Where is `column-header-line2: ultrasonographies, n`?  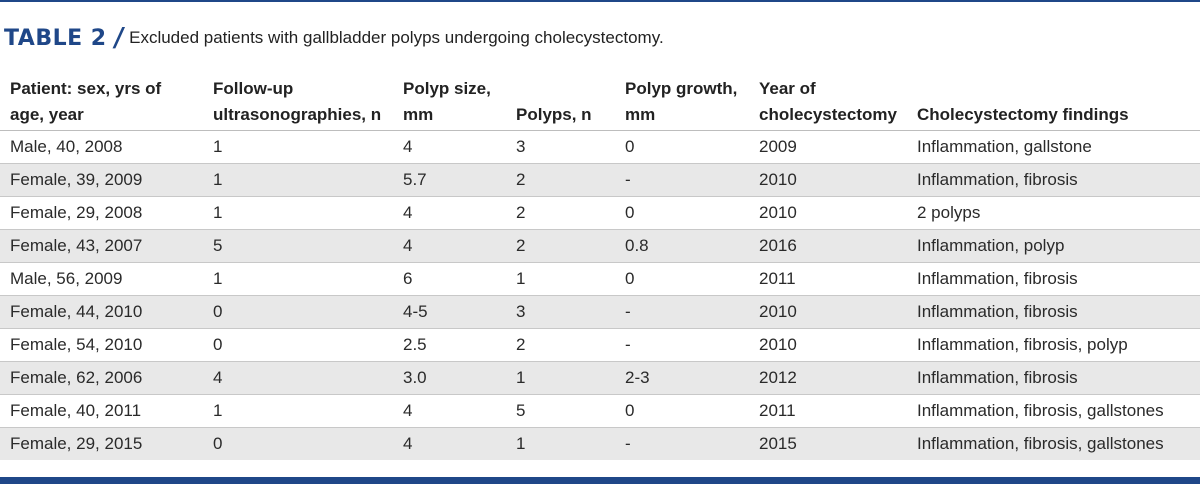
column-header-line2: ultrasonographies, n is located at coordinates (297, 114).